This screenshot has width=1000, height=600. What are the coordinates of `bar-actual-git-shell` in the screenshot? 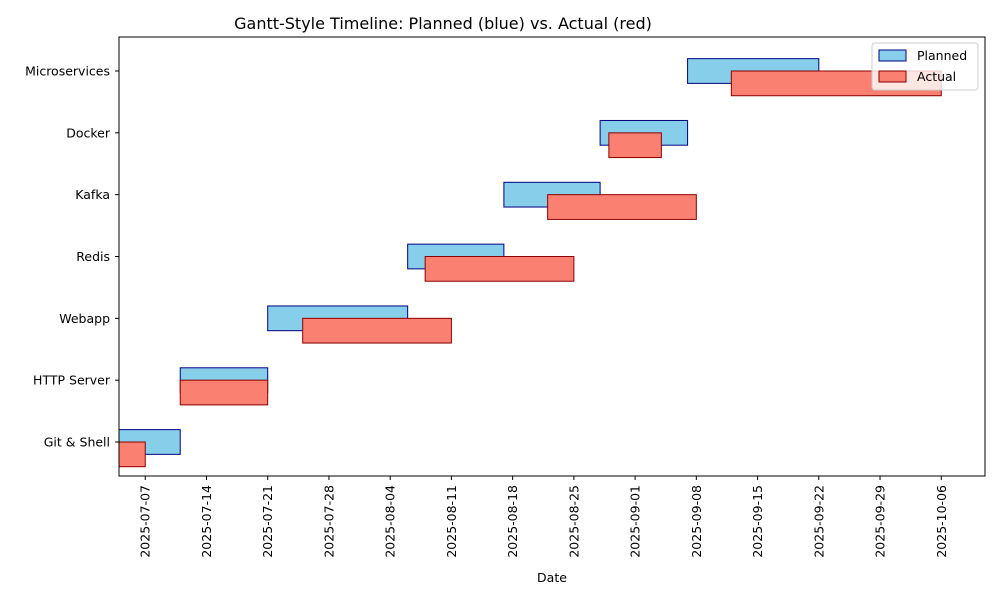 It's located at (132, 454).